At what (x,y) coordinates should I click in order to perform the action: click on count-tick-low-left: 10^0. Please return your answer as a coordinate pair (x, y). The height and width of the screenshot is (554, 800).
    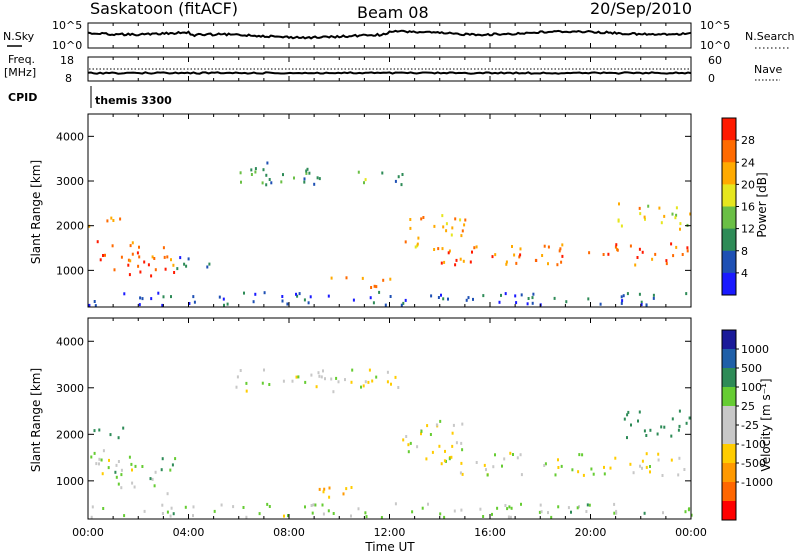
    Looking at the image, I should click on (67, 45).